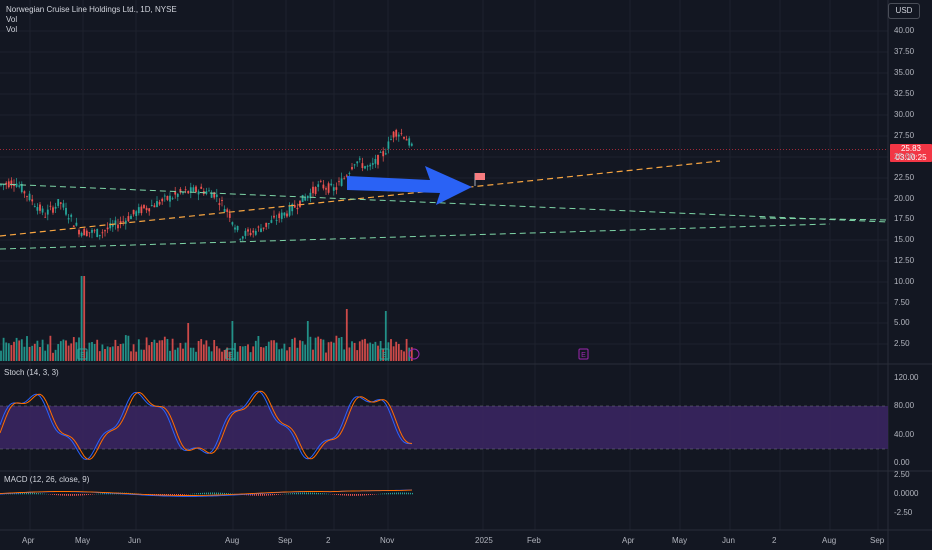 Image resolution: width=932 pixels, height=550 pixels. I want to click on price-tick-label: 2.50, so click(902, 343).